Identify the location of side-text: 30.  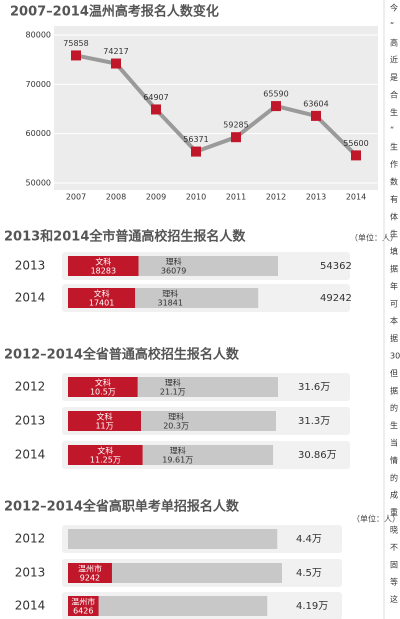
(395, 356).